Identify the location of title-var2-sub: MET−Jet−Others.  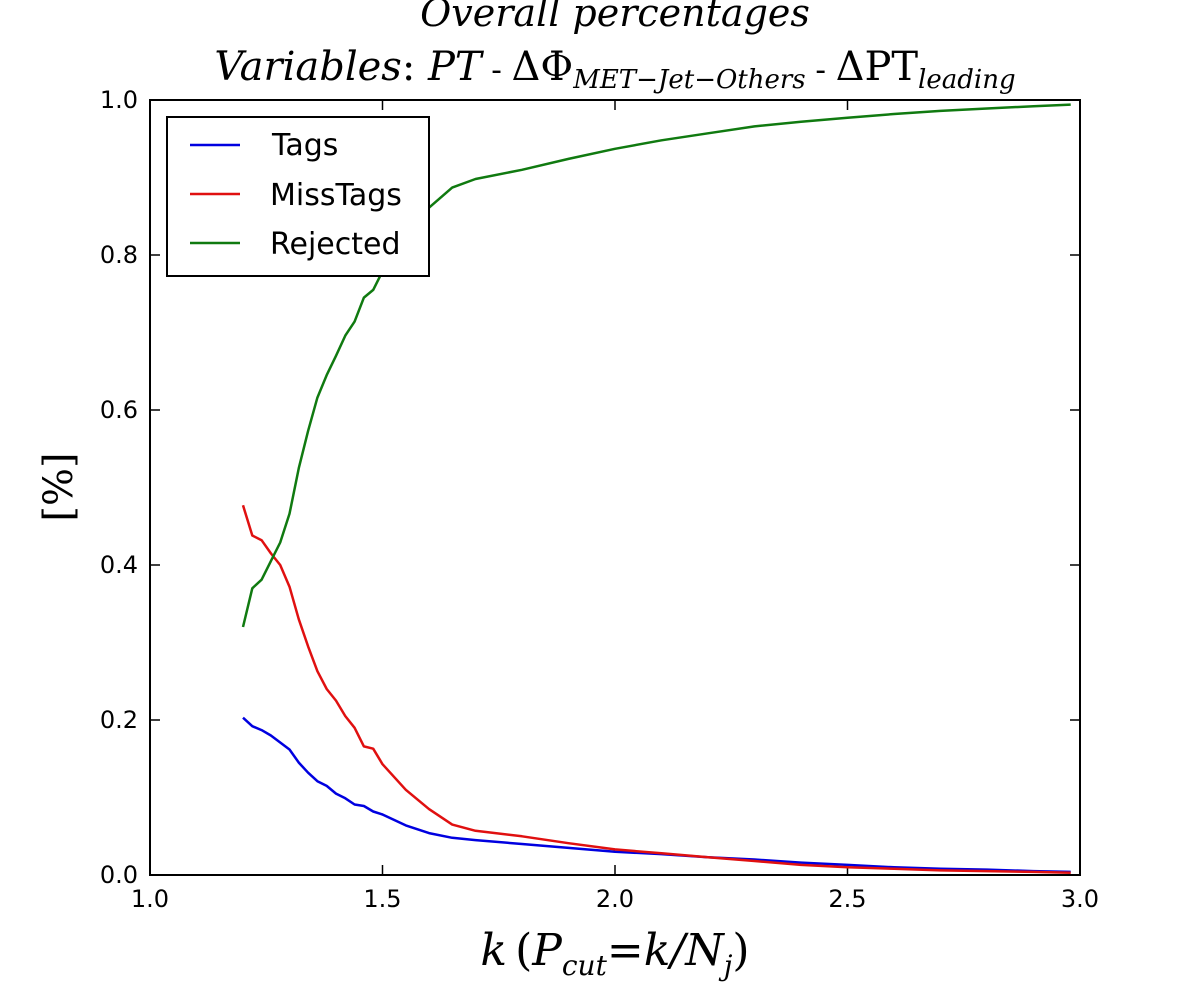
(688, 80).